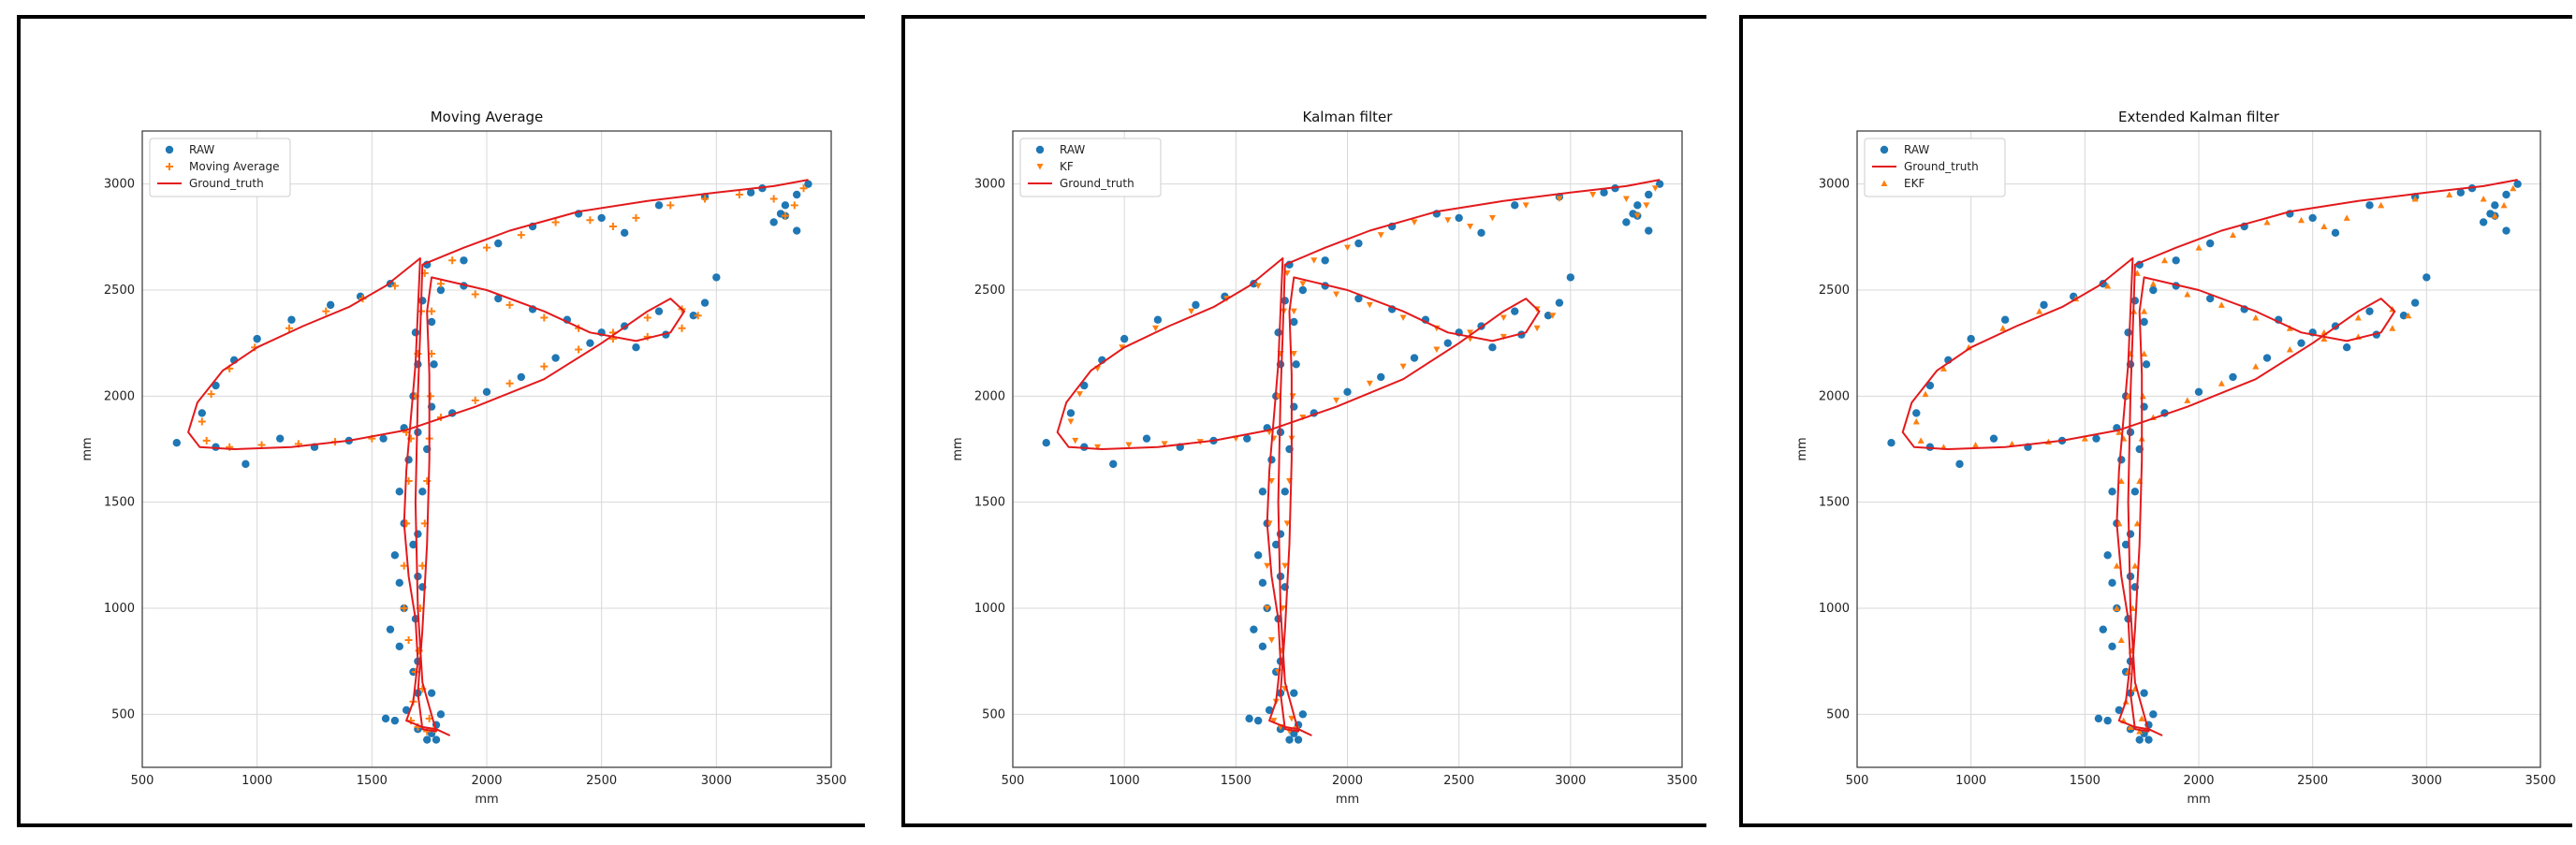 The image size is (2576, 845). Describe the element at coordinates (1072, 149) in the screenshot. I see `legend-label: RAW` at that location.